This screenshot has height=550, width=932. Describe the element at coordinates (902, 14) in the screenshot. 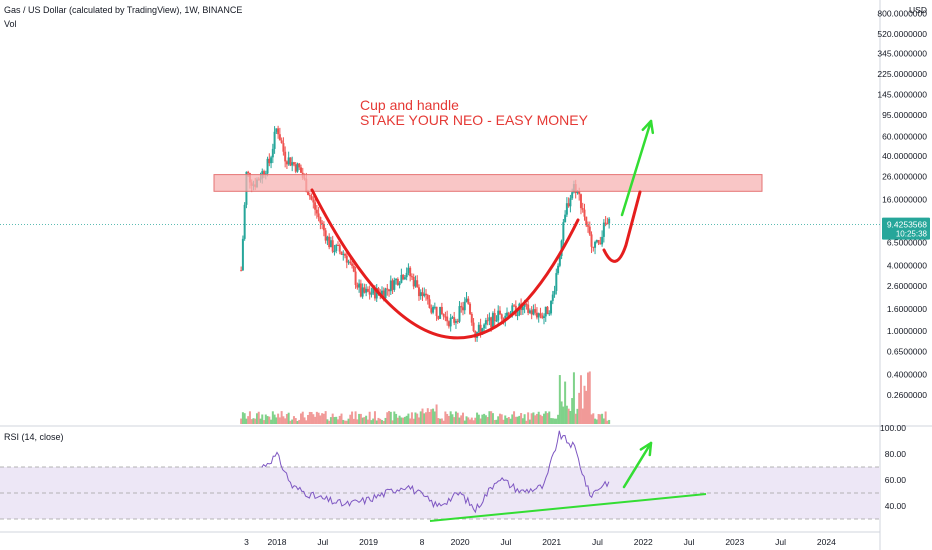

I see `price-tick-label: 800.0000000` at that location.